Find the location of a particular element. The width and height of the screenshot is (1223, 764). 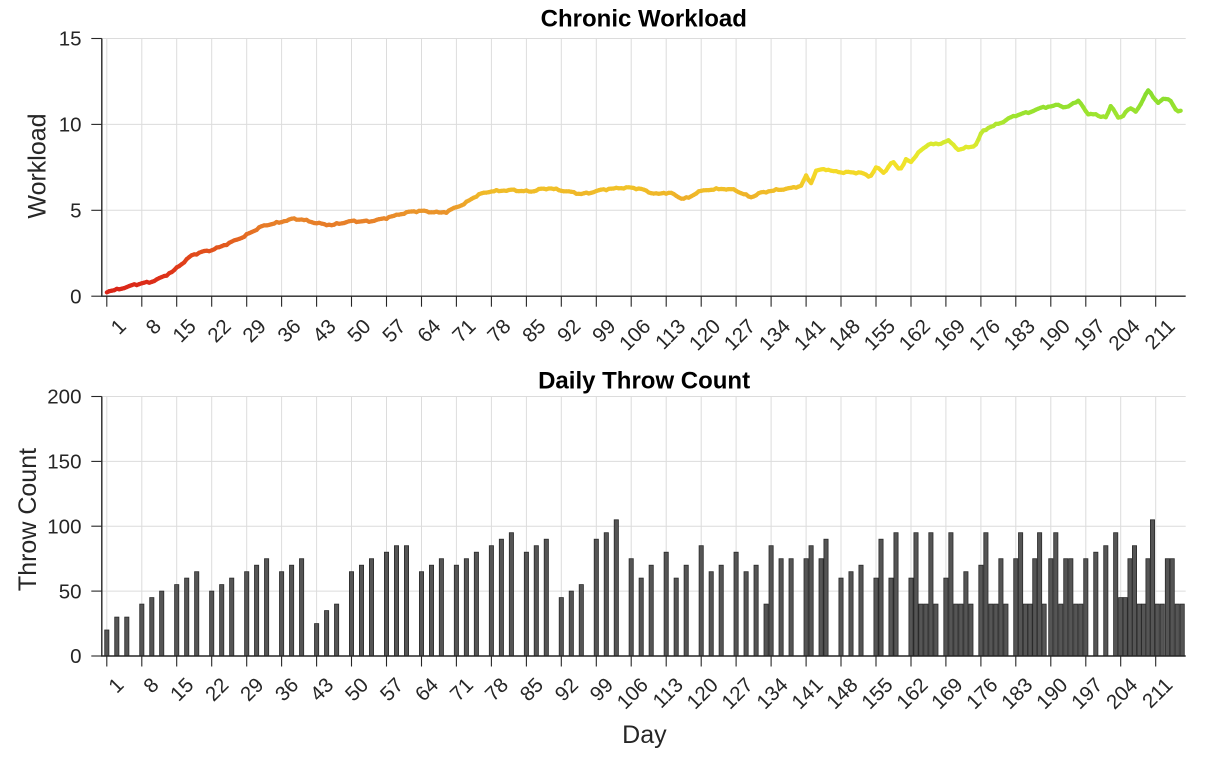

svg-text: Throw Count is located at coordinates (28, 519).